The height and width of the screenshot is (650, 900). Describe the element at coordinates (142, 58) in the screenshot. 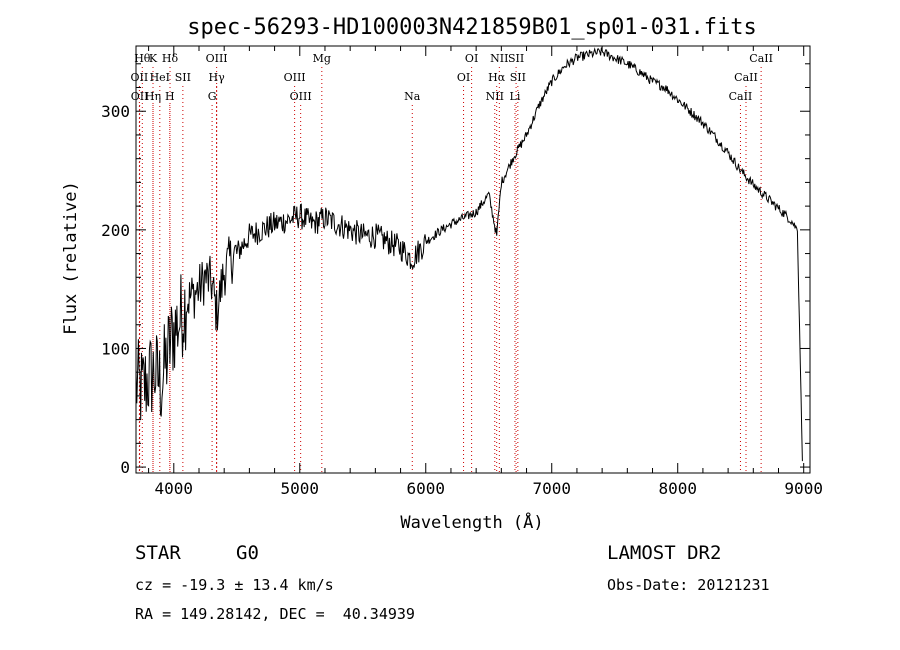

I see `line-marker-label: Hθ` at that location.